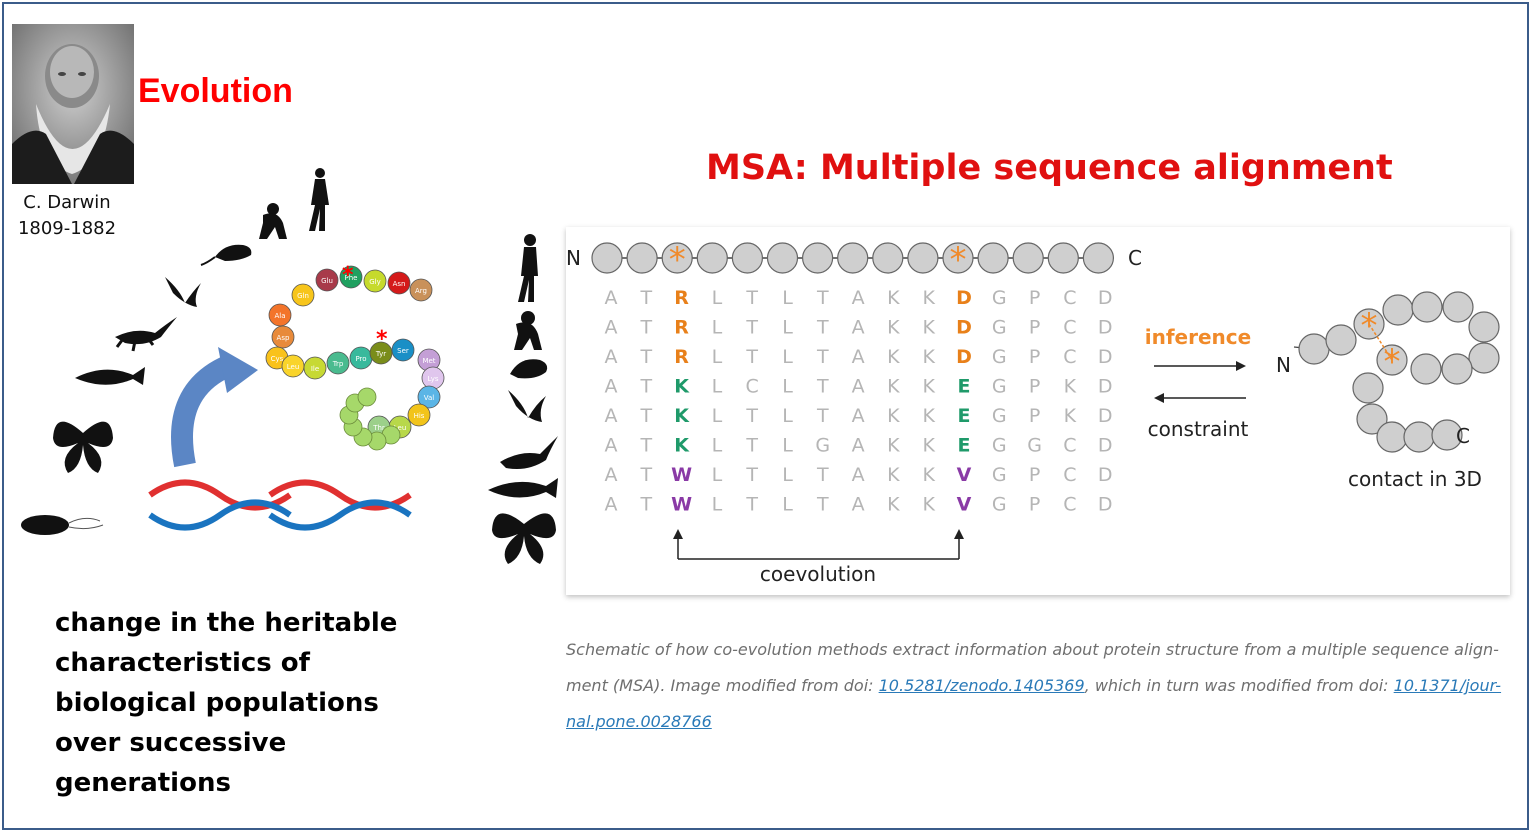 The height and width of the screenshot is (834, 1534). I want to click on definition-line: biological populations, so click(217, 703).